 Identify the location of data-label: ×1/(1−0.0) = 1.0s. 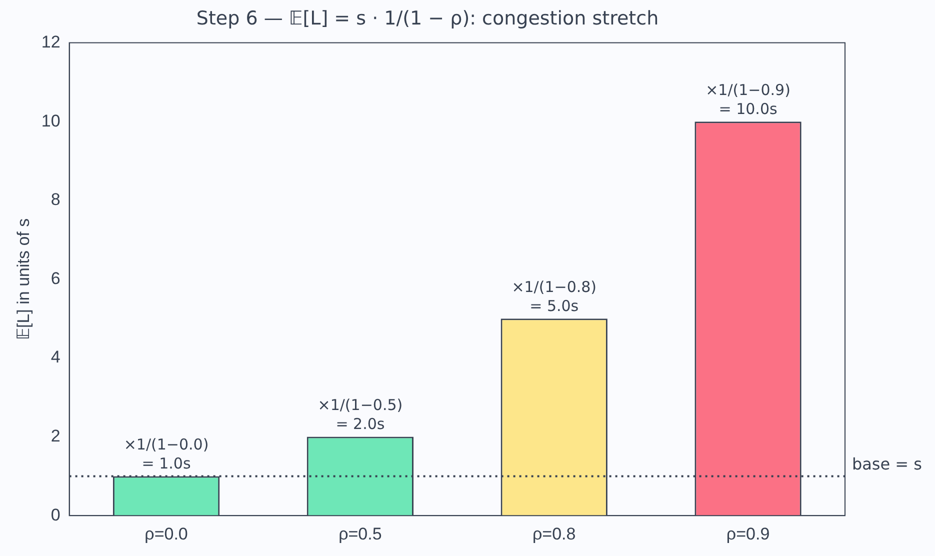
(166, 454).